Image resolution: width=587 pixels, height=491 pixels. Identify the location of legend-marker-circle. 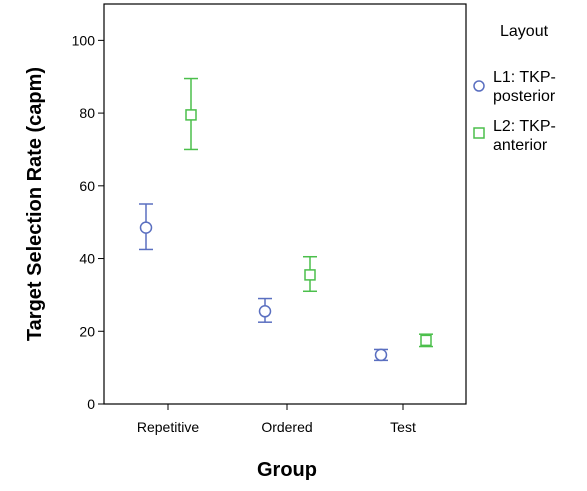
(479, 86).